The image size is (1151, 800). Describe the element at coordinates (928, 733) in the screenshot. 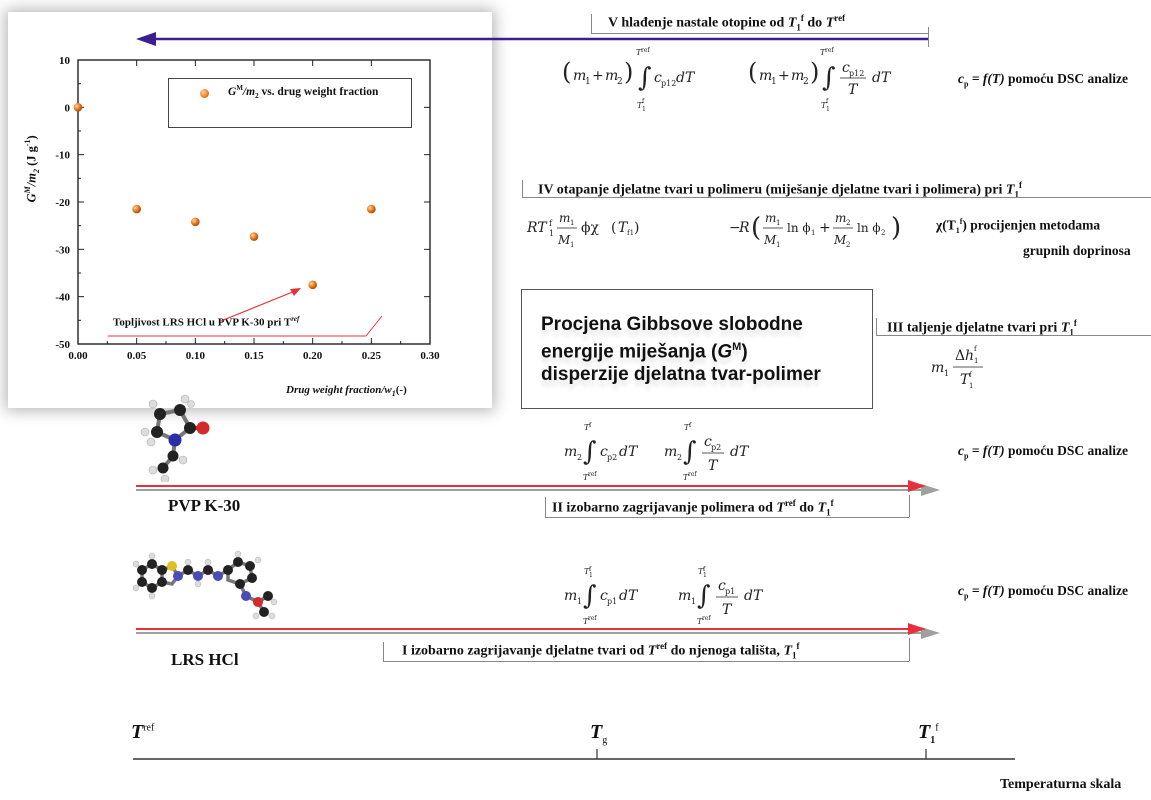

I see `t1f-label: T1f` at that location.